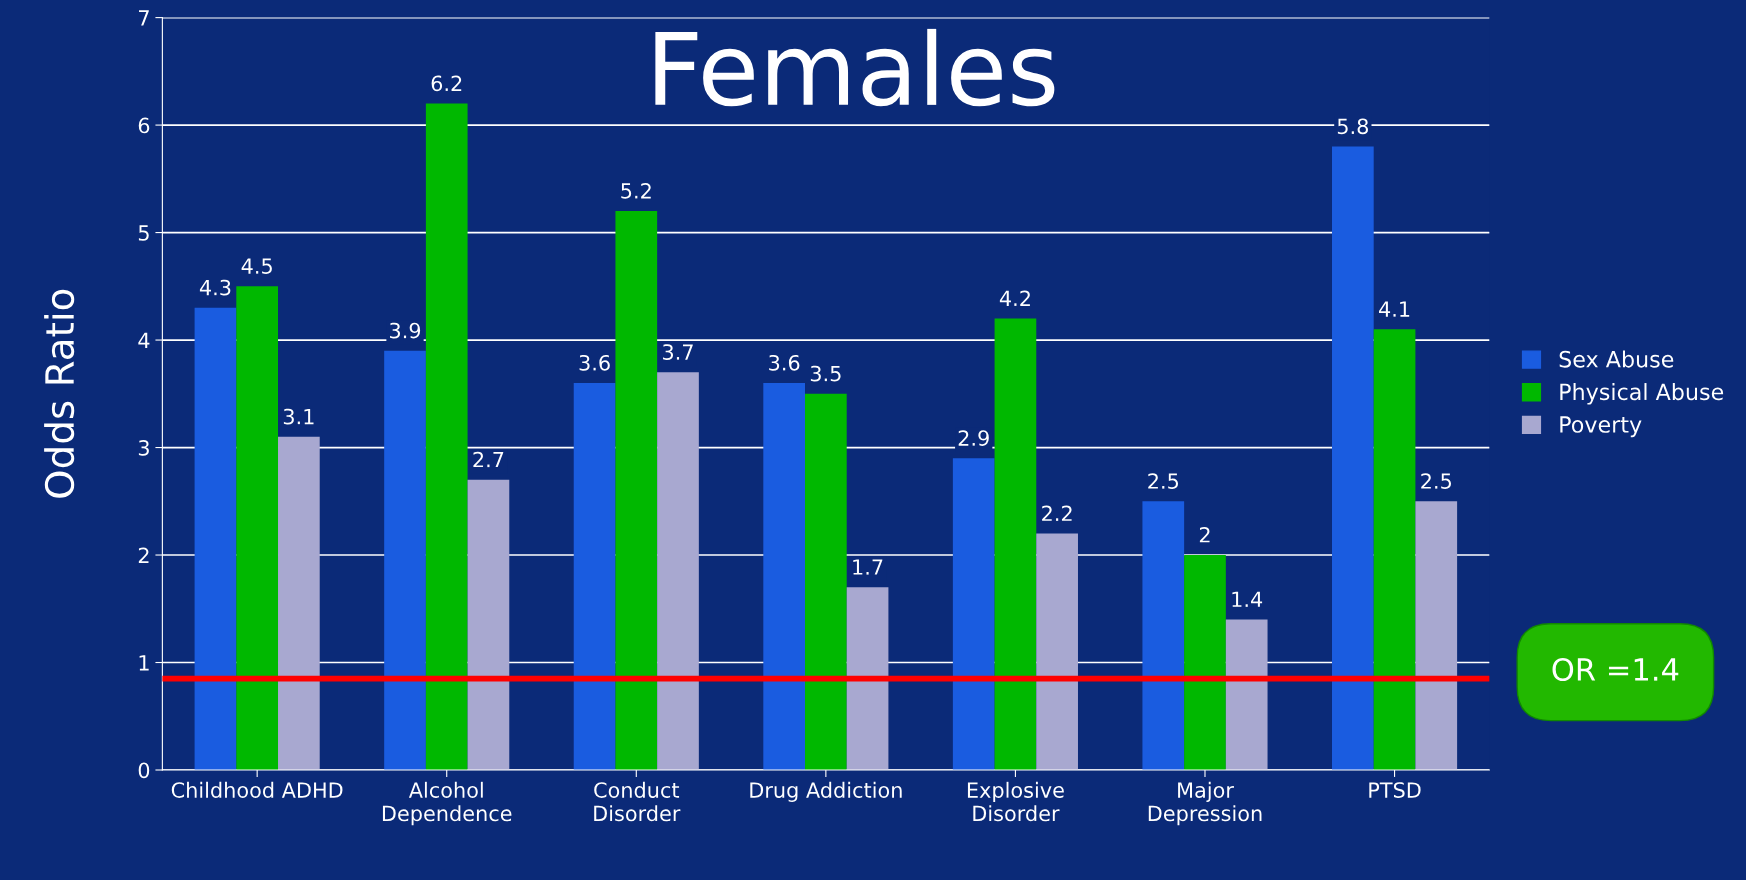 The height and width of the screenshot is (880, 1746). What do you see at coordinates (1205, 803) in the screenshot?
I see `x-tick-label: Major Depression` at bounding box center [1205, 803].